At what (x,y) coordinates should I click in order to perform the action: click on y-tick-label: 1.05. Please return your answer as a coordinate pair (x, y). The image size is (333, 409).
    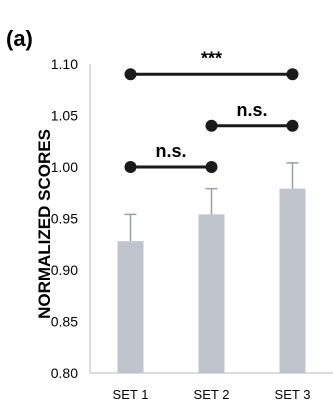
    Looking at the image, I should click on (64, 116).